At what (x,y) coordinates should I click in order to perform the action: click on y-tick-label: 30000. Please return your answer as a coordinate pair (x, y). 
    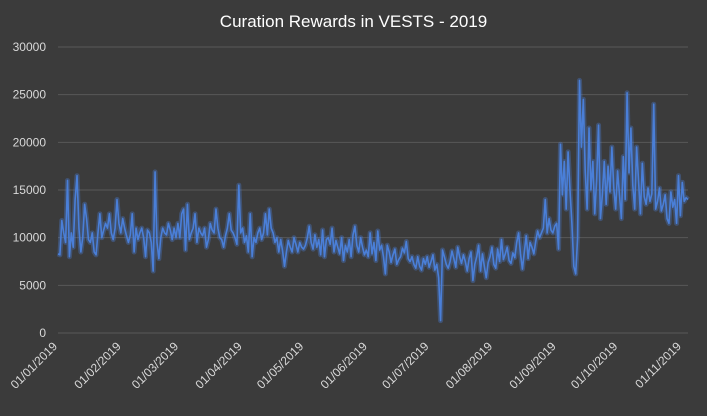
    Looking at the image, I should click on (30, 47).